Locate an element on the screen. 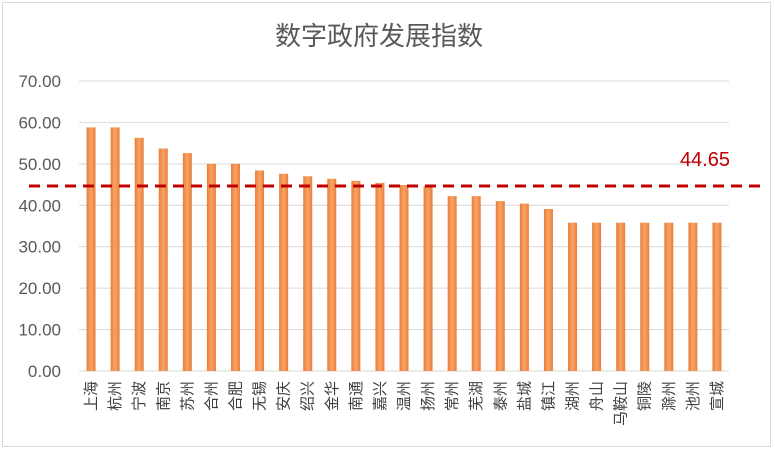 The height and width of the screenshot is (451, 775). category-label: 宣城 is located at coordinates (717, 396).